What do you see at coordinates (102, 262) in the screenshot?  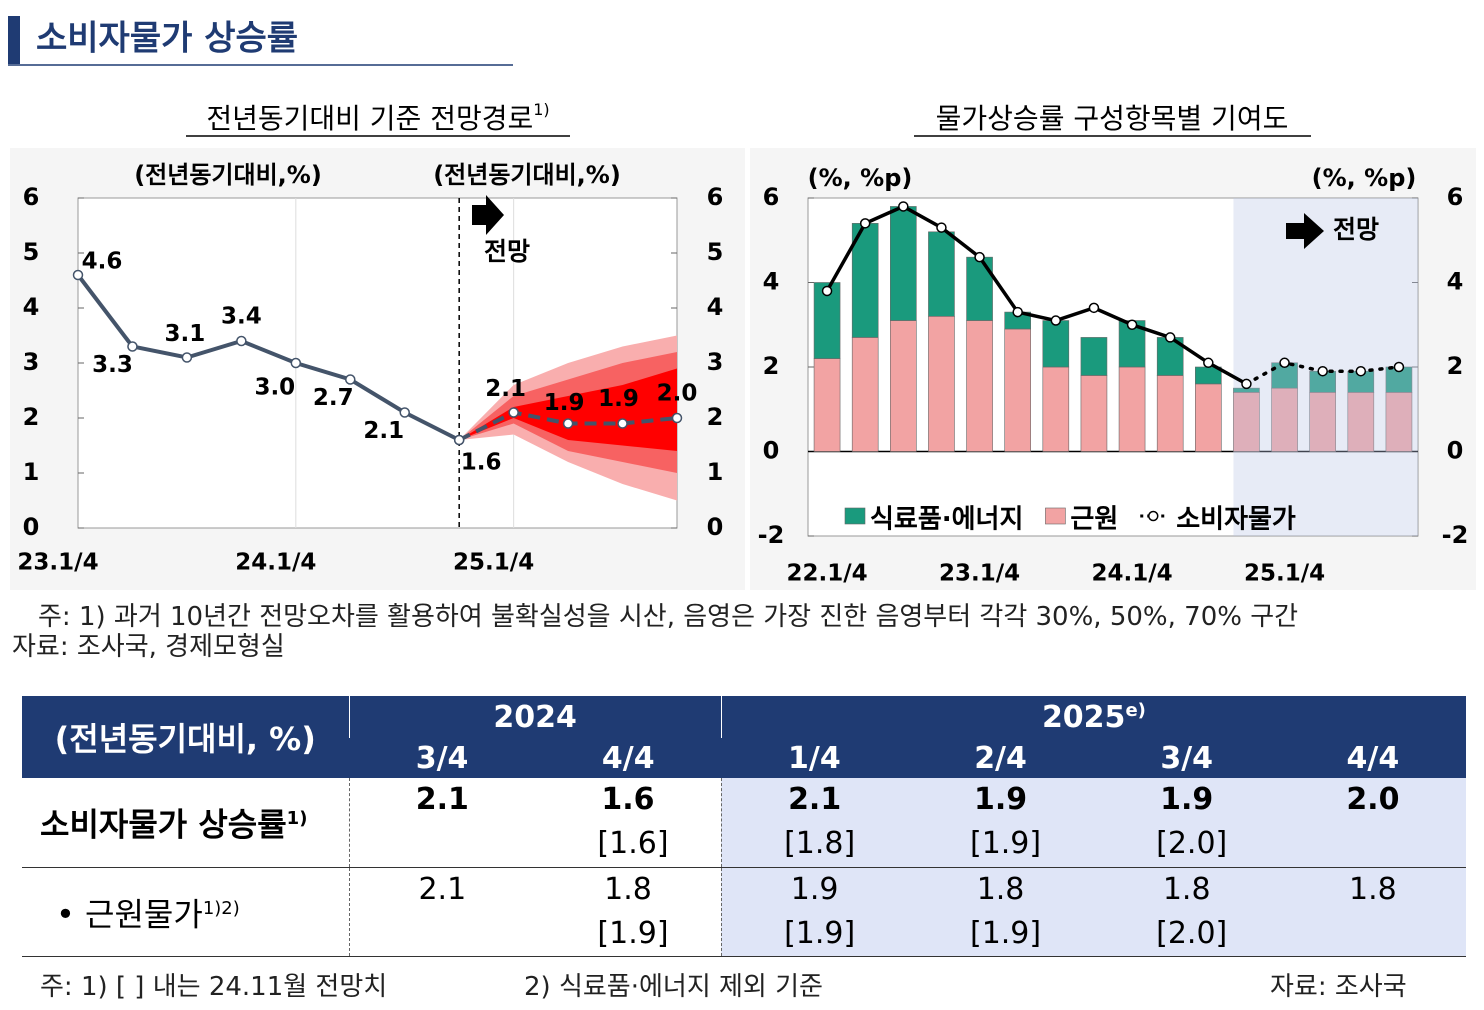 I see `data-label: 4.6` at bounding box center [102, 262].